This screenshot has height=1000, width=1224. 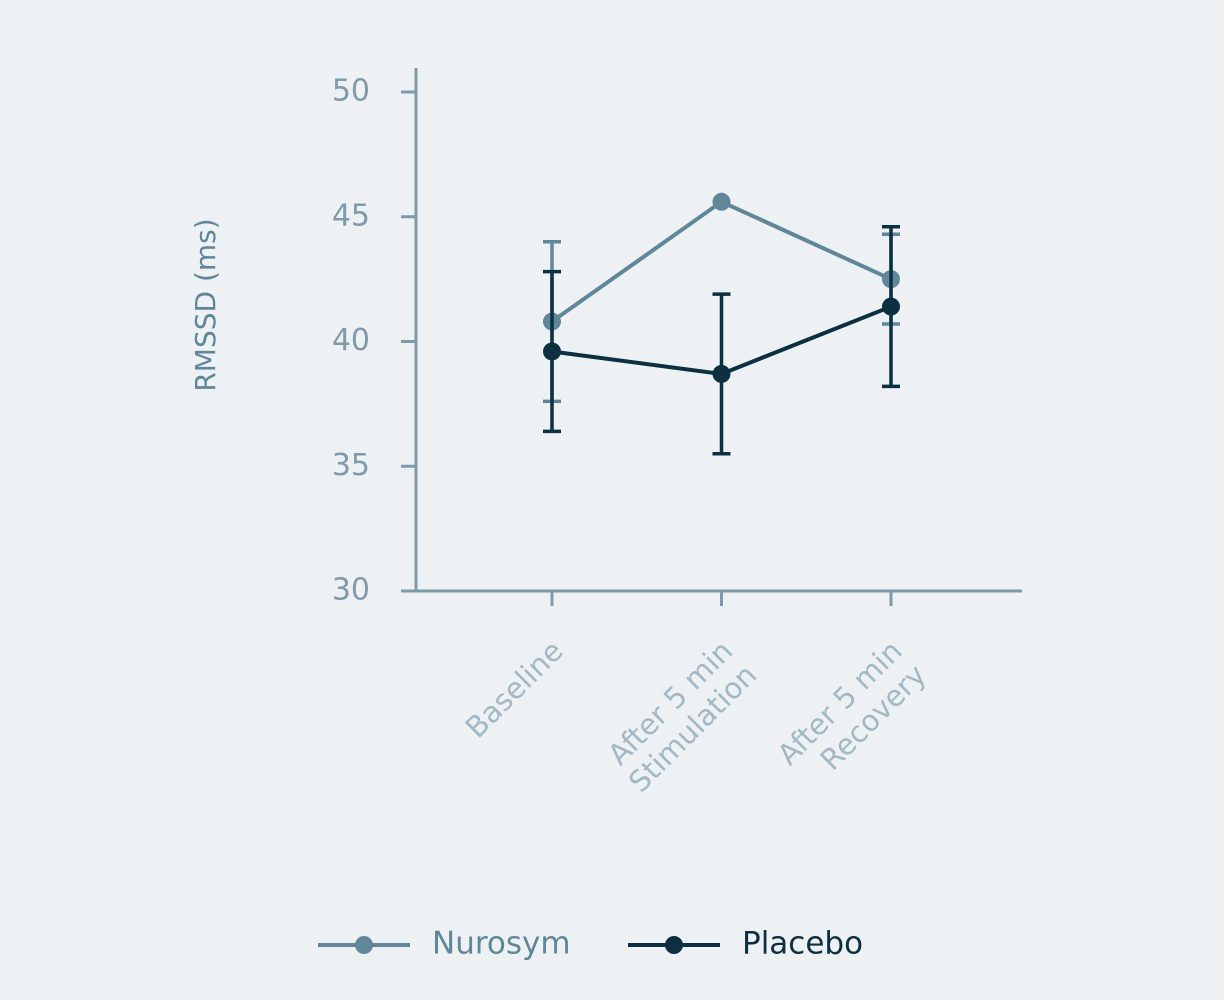 What do you see at coordinates (802, 944) in the screenshot?
I see `legend-label: Placebo` at bounding box center [802, 944].